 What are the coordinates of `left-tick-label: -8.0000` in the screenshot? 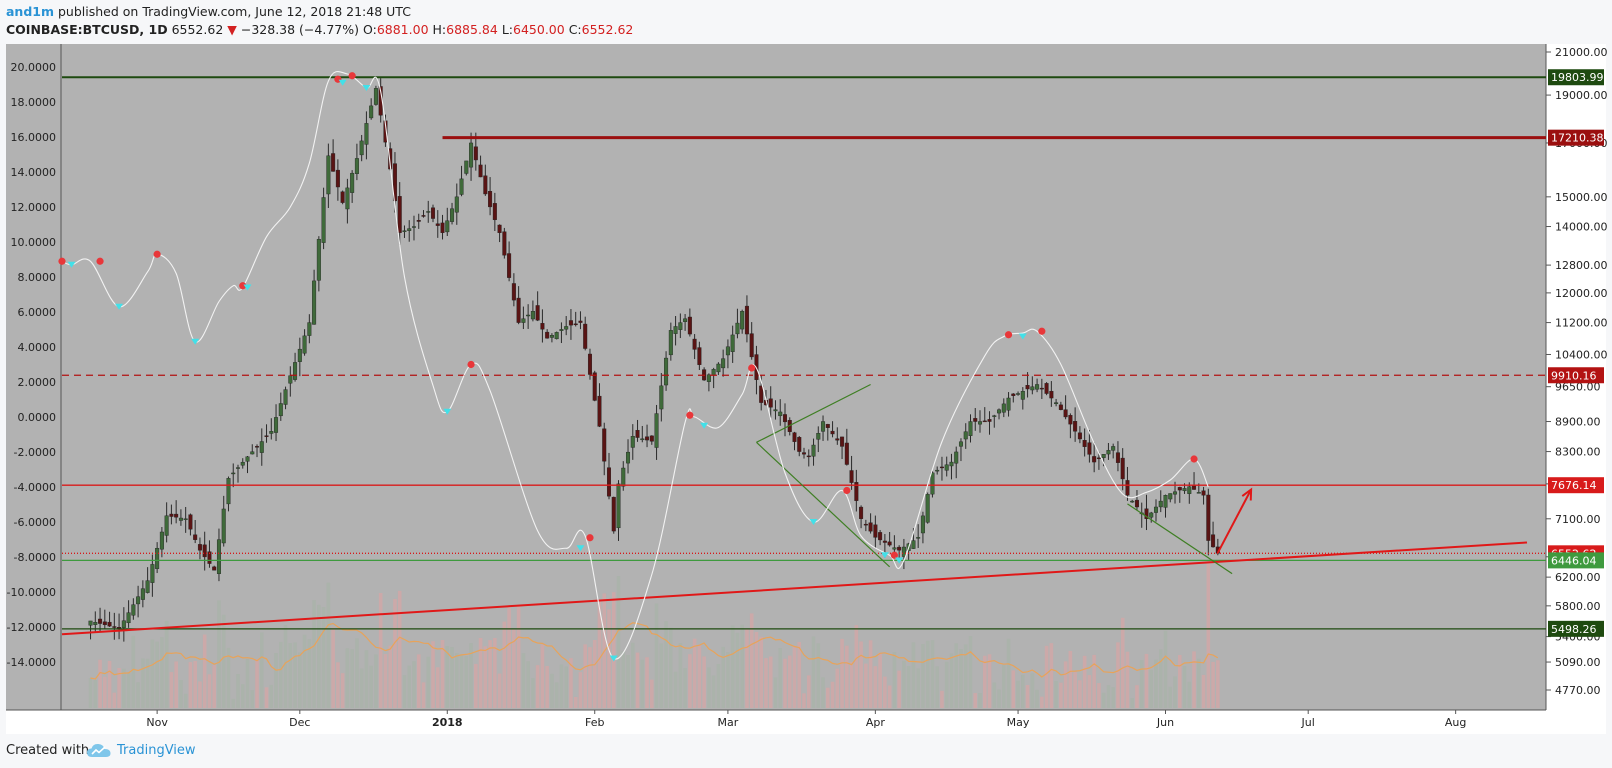 It's located at (35, 557).